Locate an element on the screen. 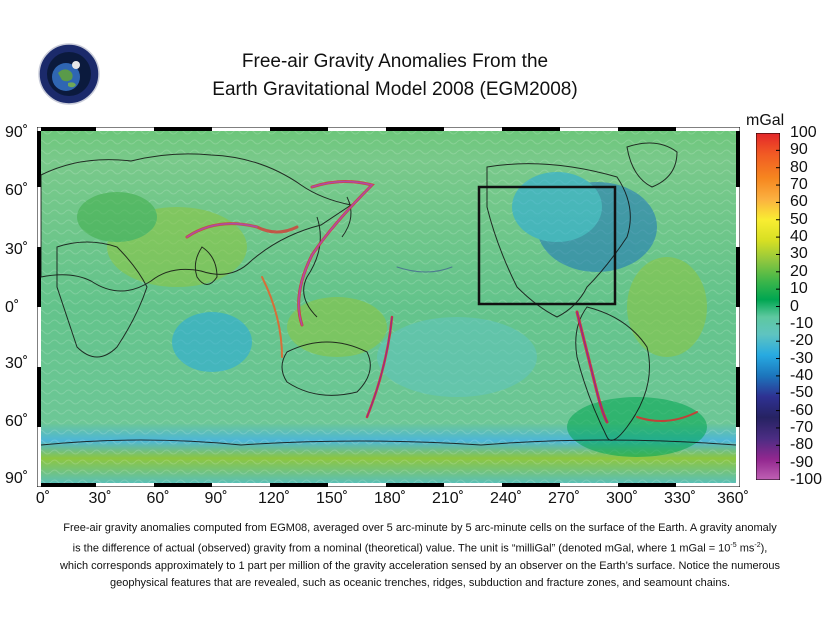 Image resolution: width=834 pixels, height=625 pixels. lat-label-30s: 30˚ is located at coordinates (17, 363).